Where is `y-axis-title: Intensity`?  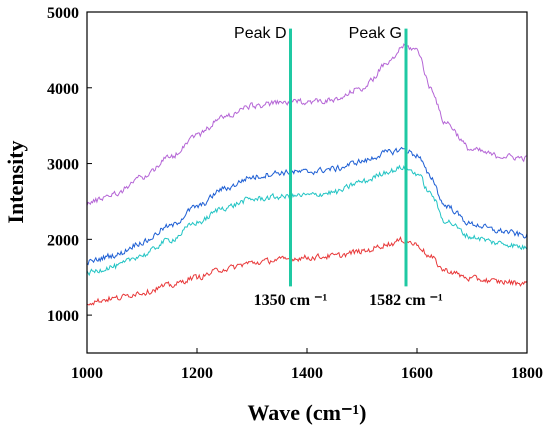 y-axis-title: Intensity is located at coordinates (15, 181).